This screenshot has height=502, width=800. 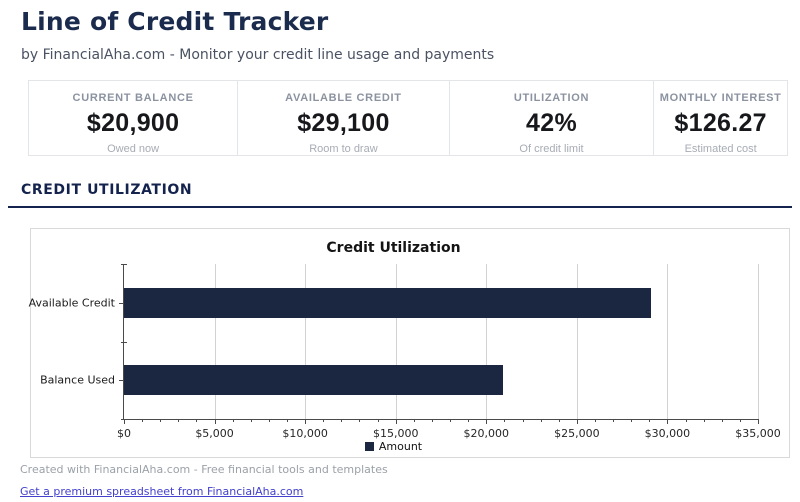 I want to click on stat-label: AVAILABLE CREDIT, so click(x=343, y=98).